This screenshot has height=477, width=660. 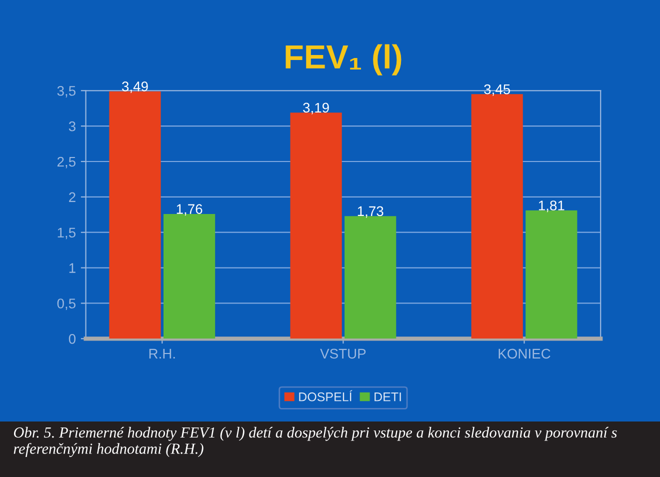 I want to click on data-label: 3,49, so click(x=135, y=88).